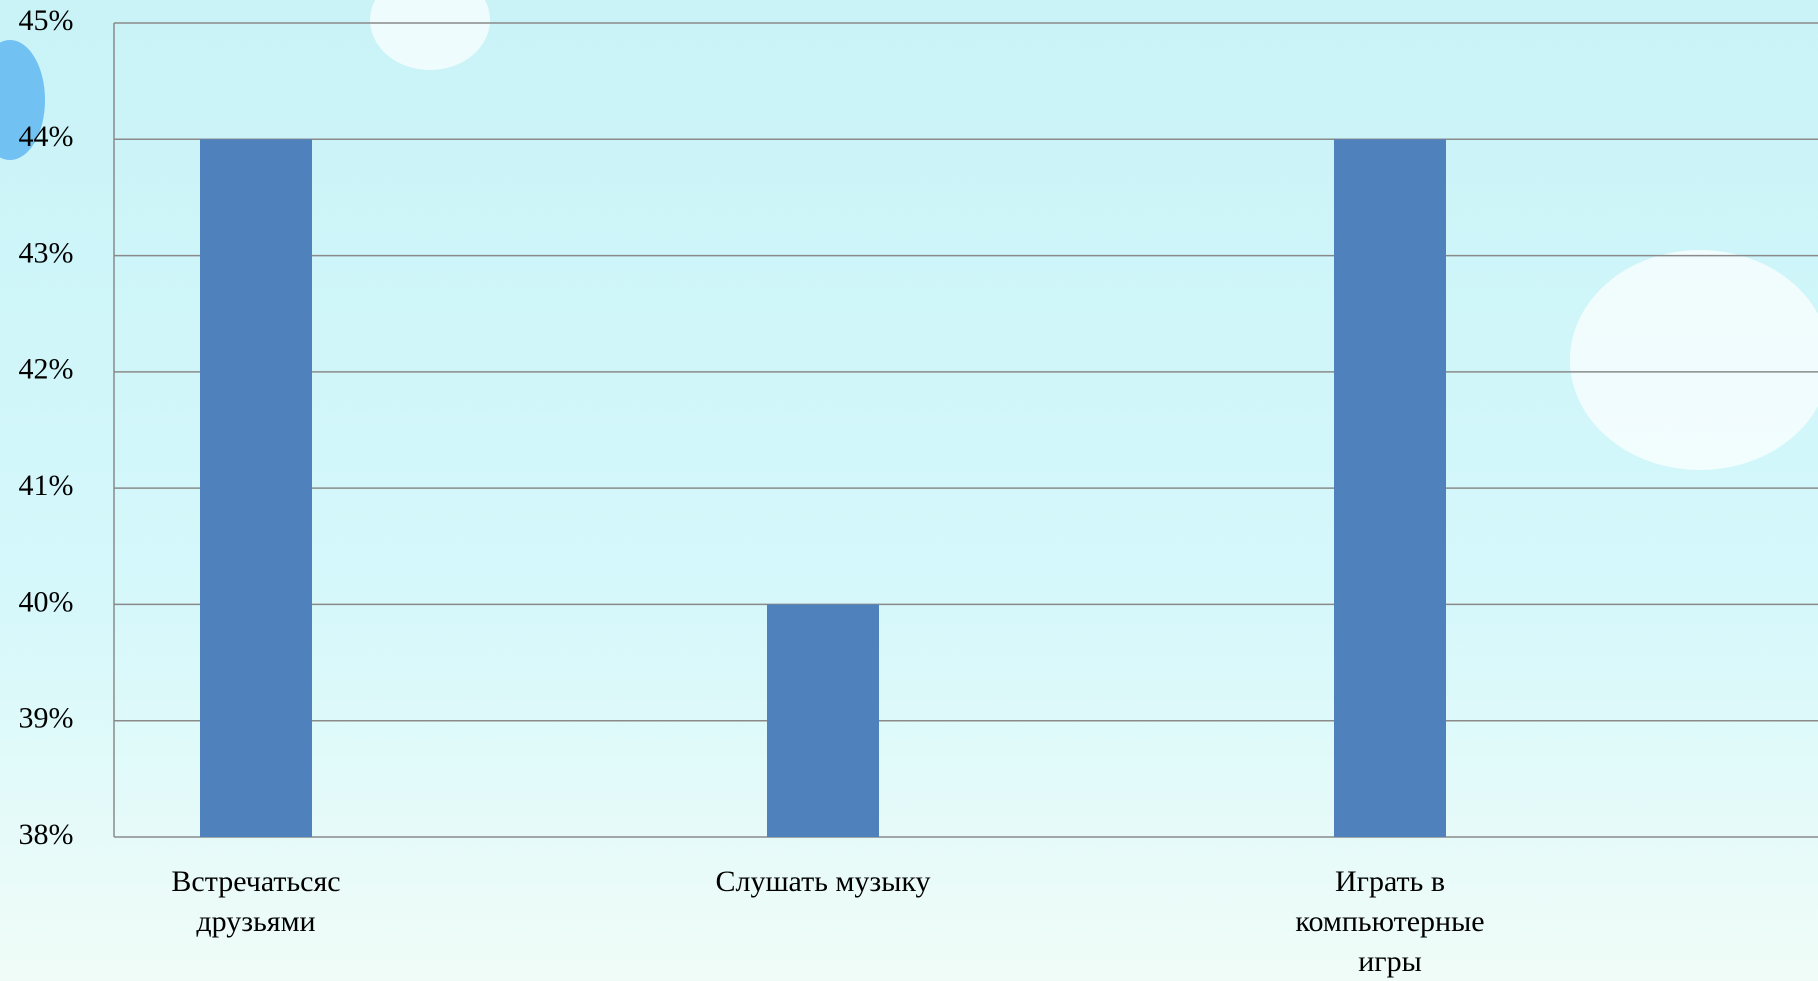 This screenshot has width=1818, height=981. I want to click on y-tick-label: 43%, so click(46, 252).